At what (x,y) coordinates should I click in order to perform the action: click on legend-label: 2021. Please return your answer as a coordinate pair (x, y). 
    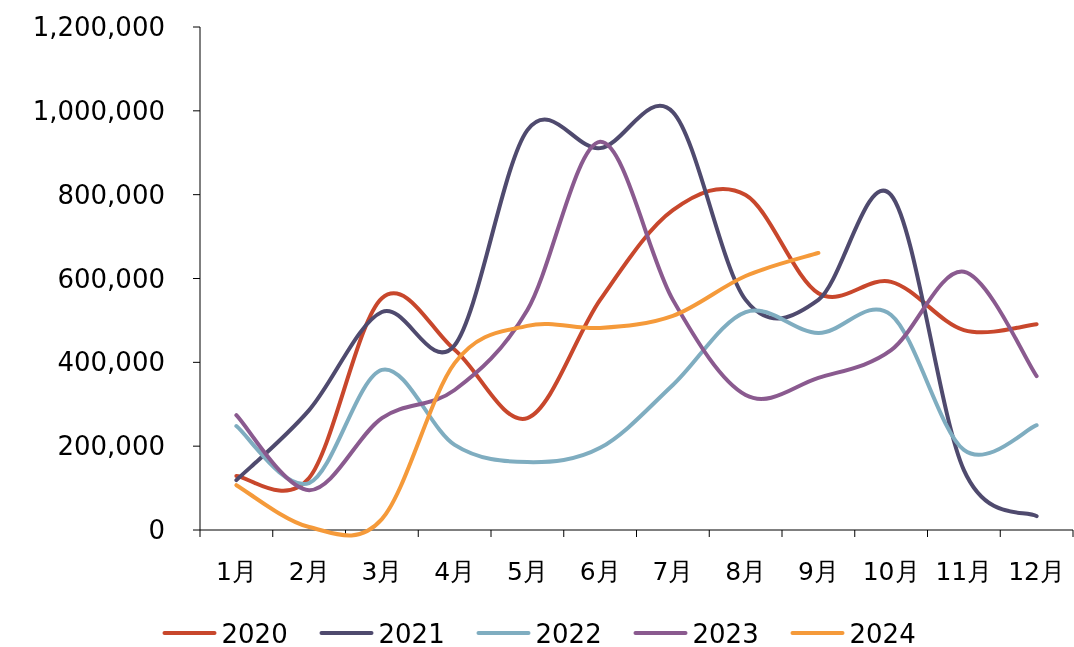
    Looking at the image, I should click on (411, 633).